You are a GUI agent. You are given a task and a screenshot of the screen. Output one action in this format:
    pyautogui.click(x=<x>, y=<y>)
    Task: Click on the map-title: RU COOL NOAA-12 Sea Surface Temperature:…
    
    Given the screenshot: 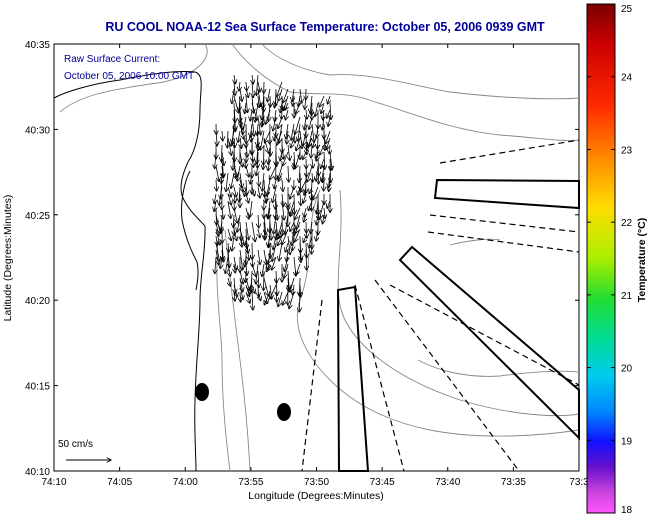 What is the action you would take?
    pyautogui.click(x=325, y=27)
    